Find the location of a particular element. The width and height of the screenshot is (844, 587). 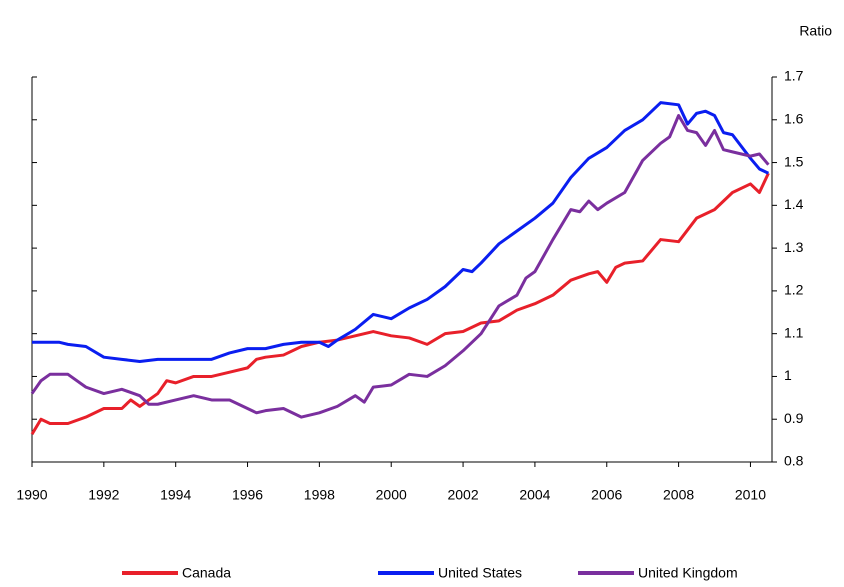

legend-label: United States is located at coordinates (480, 573).